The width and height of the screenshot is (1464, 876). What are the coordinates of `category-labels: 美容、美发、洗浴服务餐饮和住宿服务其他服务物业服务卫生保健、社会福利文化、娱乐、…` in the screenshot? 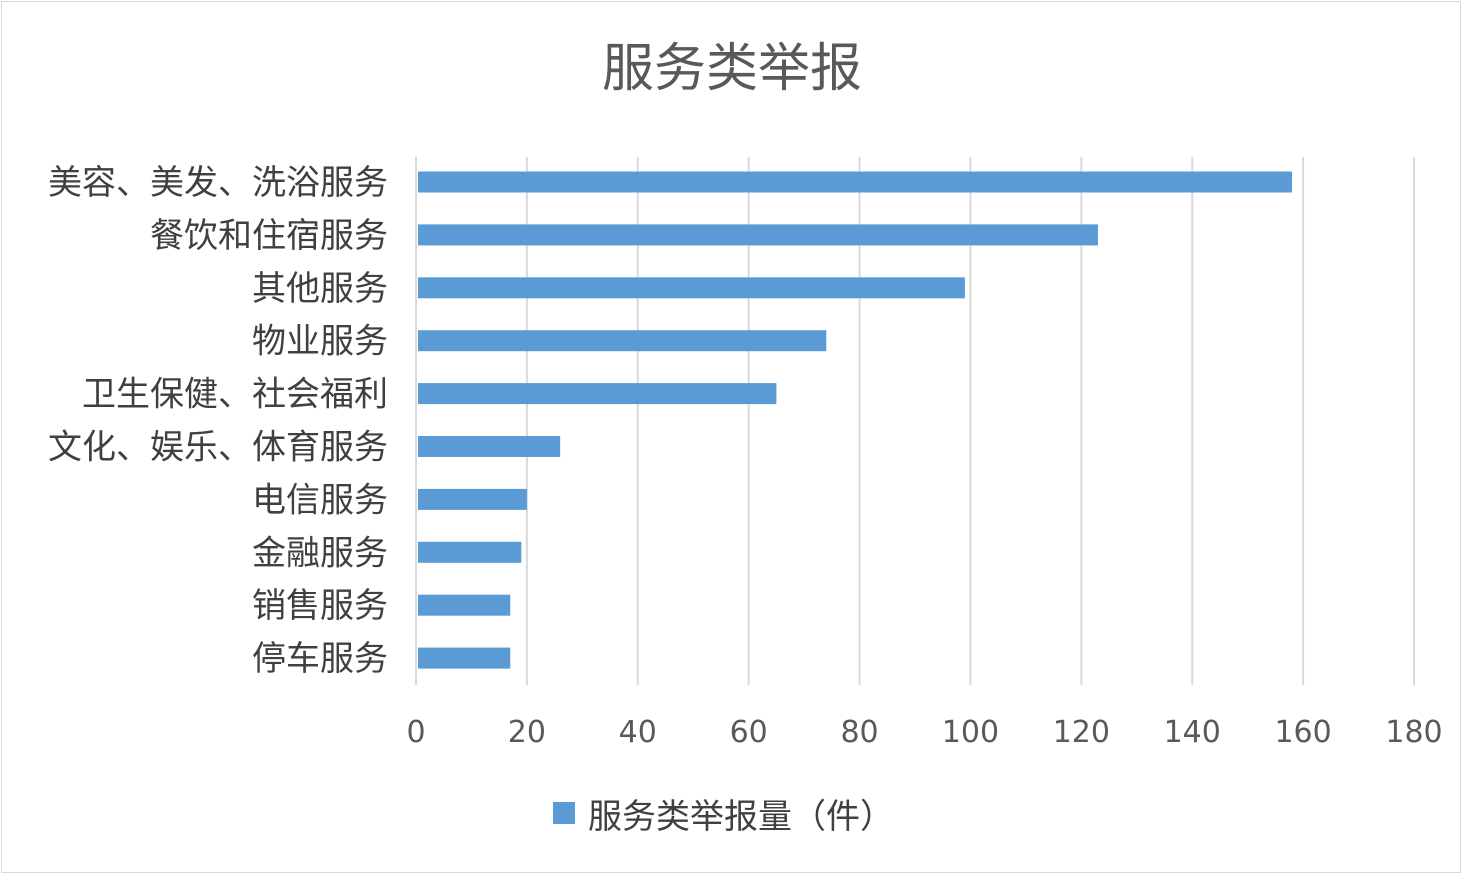 It's located at (218, 421).